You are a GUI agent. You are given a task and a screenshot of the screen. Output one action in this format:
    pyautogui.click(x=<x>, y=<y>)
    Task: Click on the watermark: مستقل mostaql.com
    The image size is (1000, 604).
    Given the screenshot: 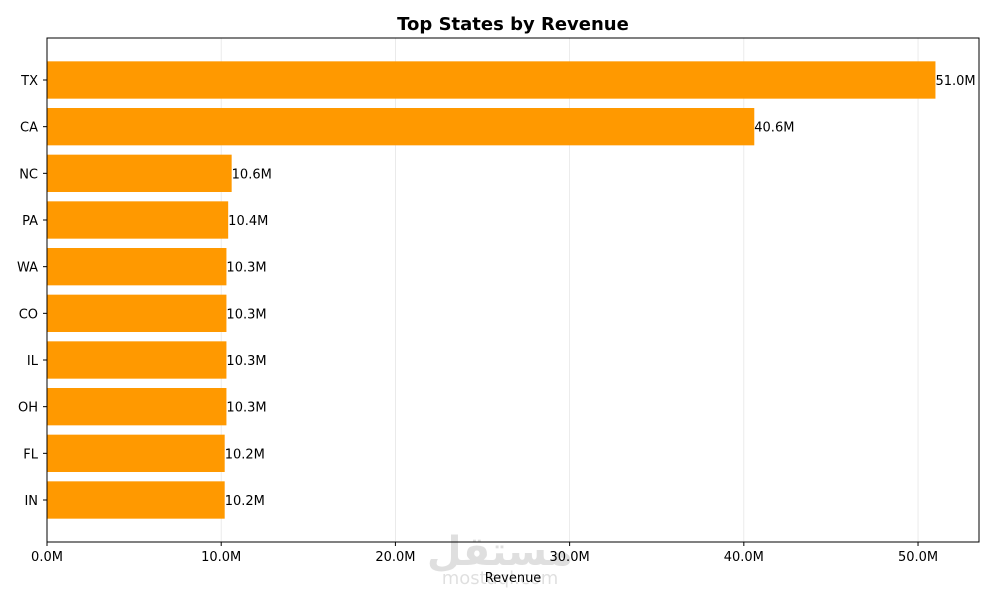 What is the action you would take?
    pyautogui.click(x=500, y=559)
    